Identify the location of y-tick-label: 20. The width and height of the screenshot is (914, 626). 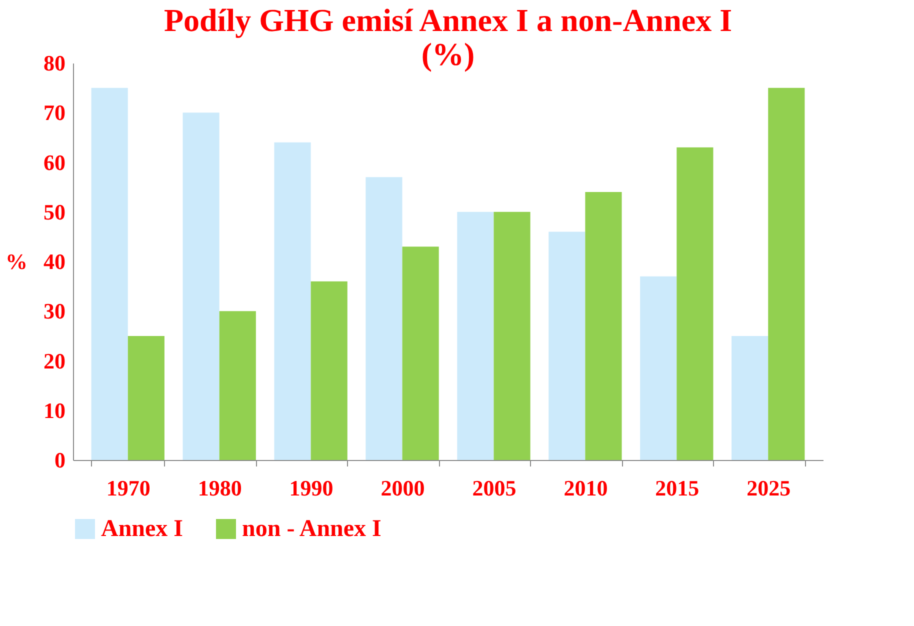
(55, 361).